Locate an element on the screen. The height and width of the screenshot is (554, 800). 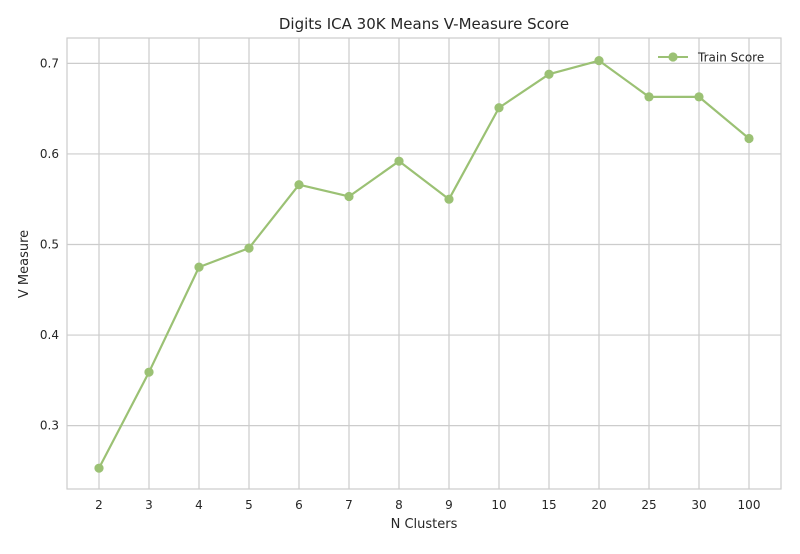
x-tick-label: 15 is located at coordinates (548, 505).